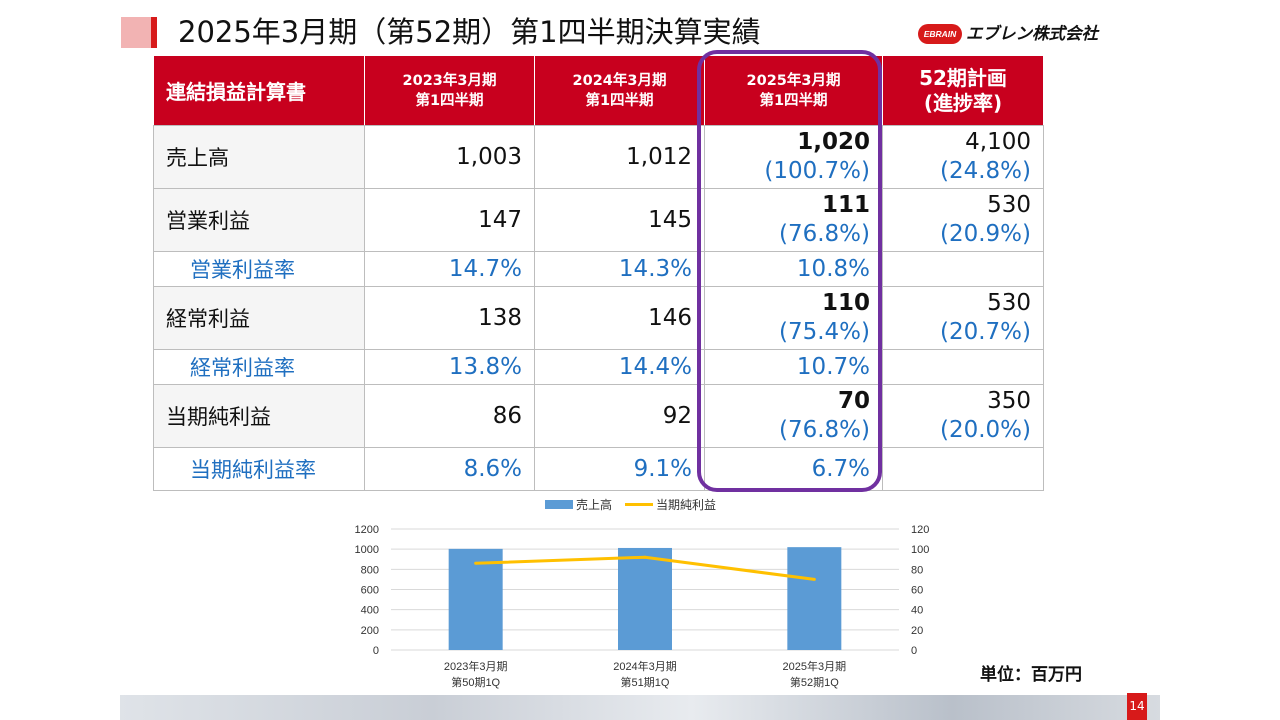  Describe the element at coordinates (259, 220) in the screenshot. I see `row-label: 営業利益` at that location.